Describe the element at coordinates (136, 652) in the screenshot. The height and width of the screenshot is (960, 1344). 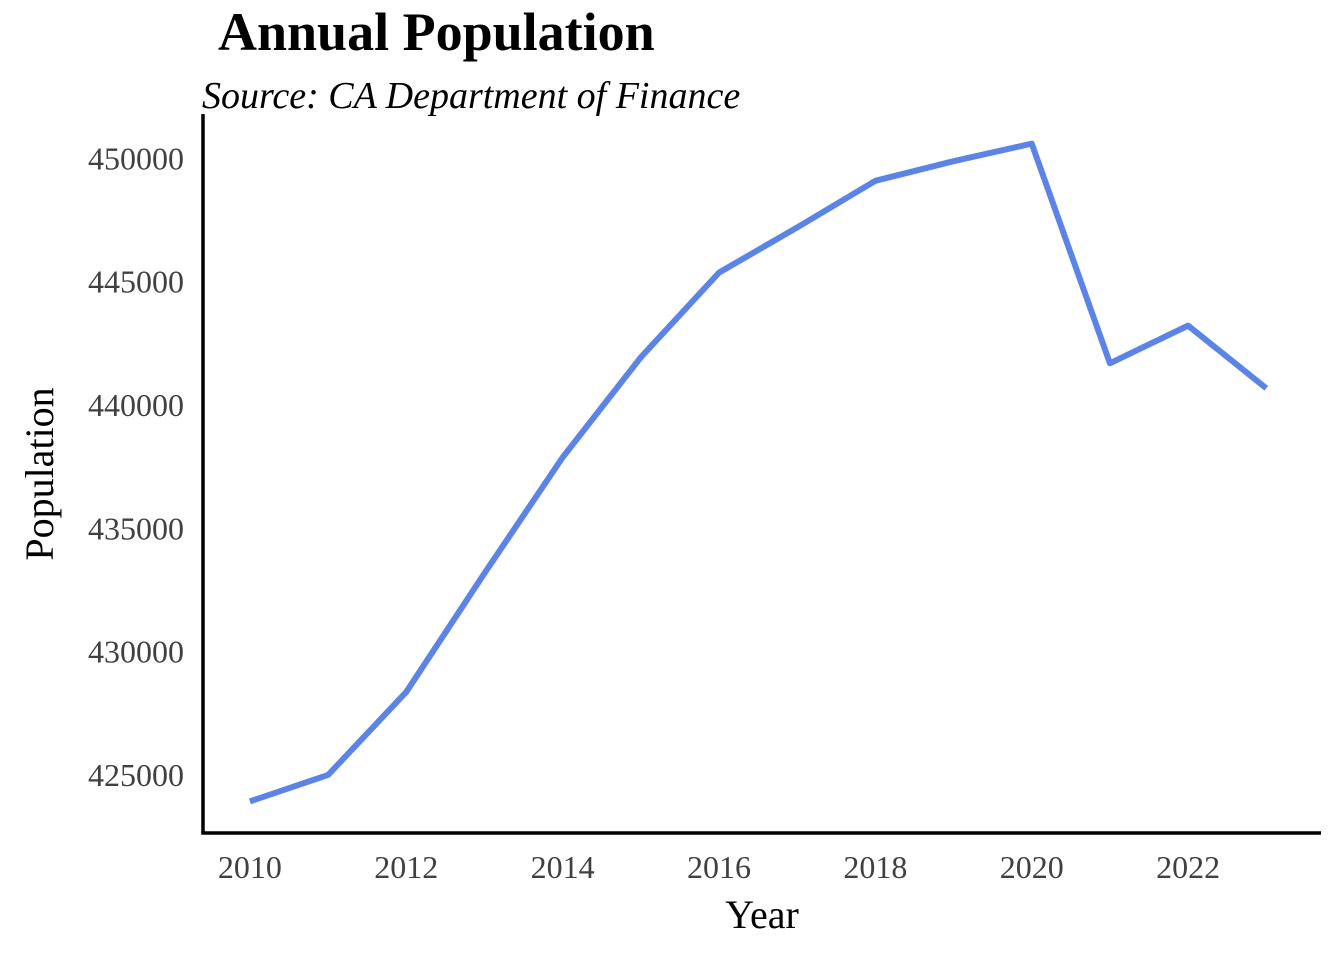
I see `y-tick-label: 430000` at that location.